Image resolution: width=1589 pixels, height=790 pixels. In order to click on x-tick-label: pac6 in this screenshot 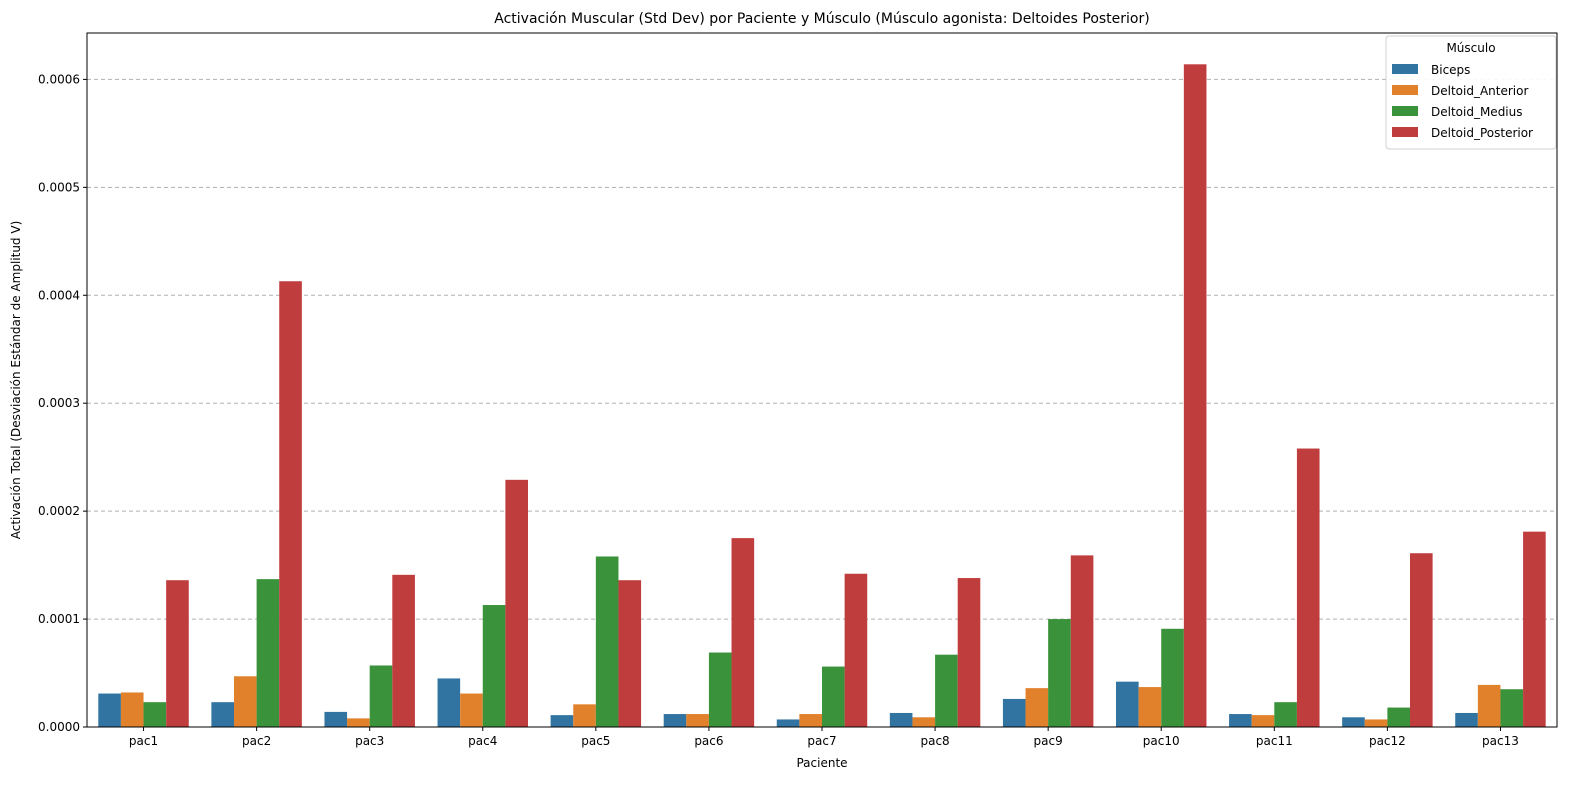, I will do `click(708, 741)`.